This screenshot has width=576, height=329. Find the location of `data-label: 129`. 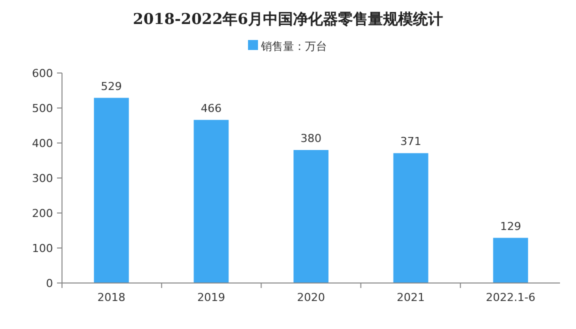

data-label: 129 is located at coordinates (511, 226).